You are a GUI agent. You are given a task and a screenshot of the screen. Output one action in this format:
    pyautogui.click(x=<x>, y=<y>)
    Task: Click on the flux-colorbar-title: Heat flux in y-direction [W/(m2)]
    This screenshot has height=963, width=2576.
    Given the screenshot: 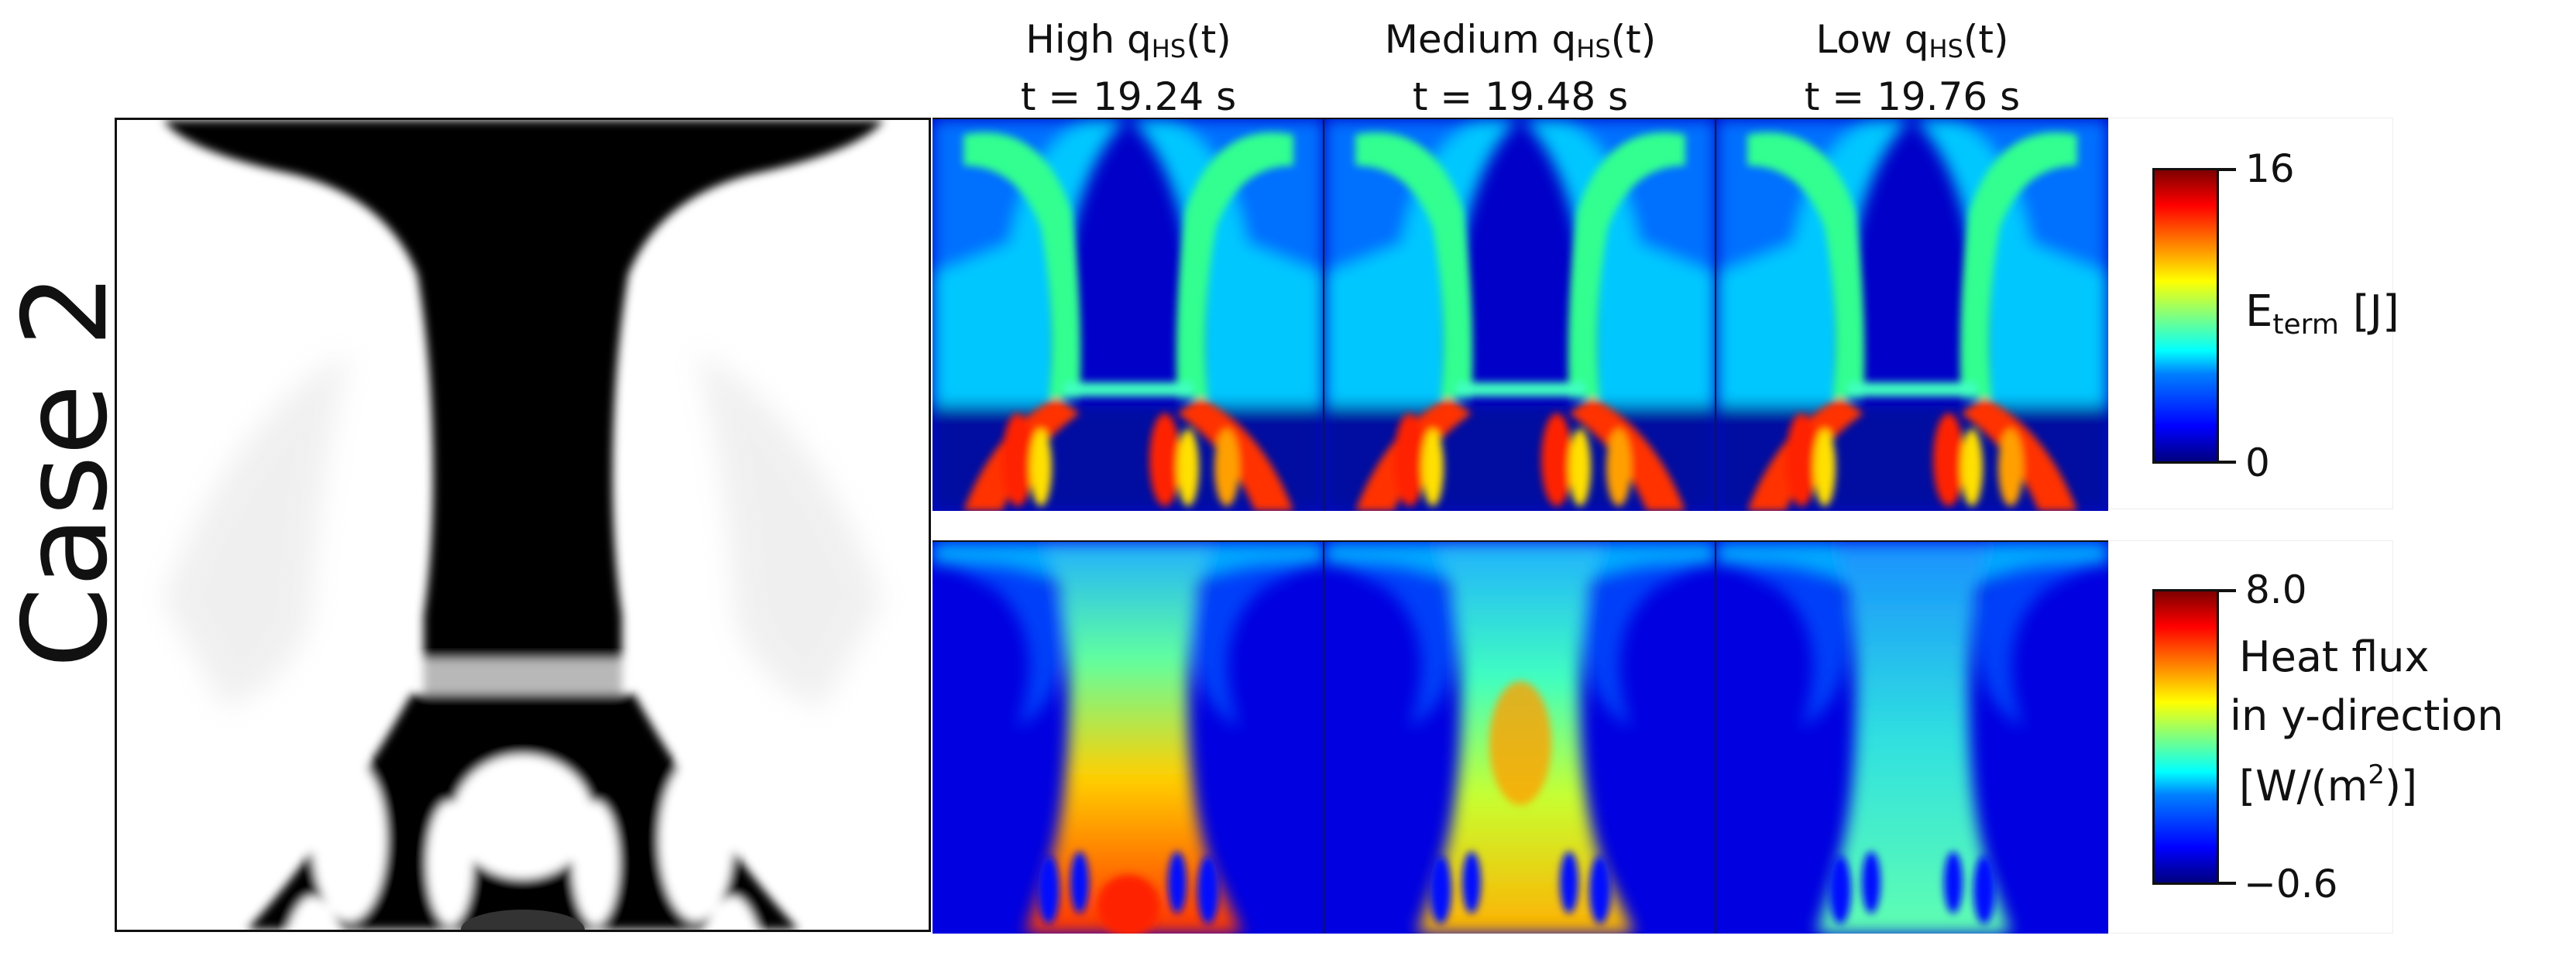 What is the action you would take?
    pyautogui.click(x=2367, y=722)
    